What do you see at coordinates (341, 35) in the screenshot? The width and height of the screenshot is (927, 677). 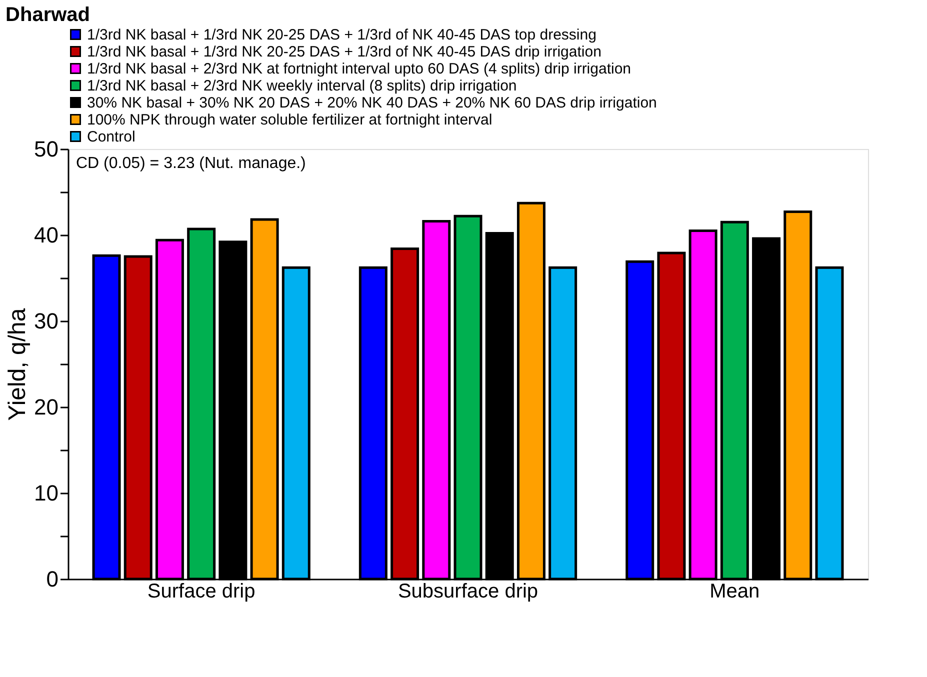 I see `legend-label: 1/3rd NK basal + 1/3rd NK 20-25 DAS + 1/3rd of NK 40-45 DAS top dressing` at bounding box center [341, 35].